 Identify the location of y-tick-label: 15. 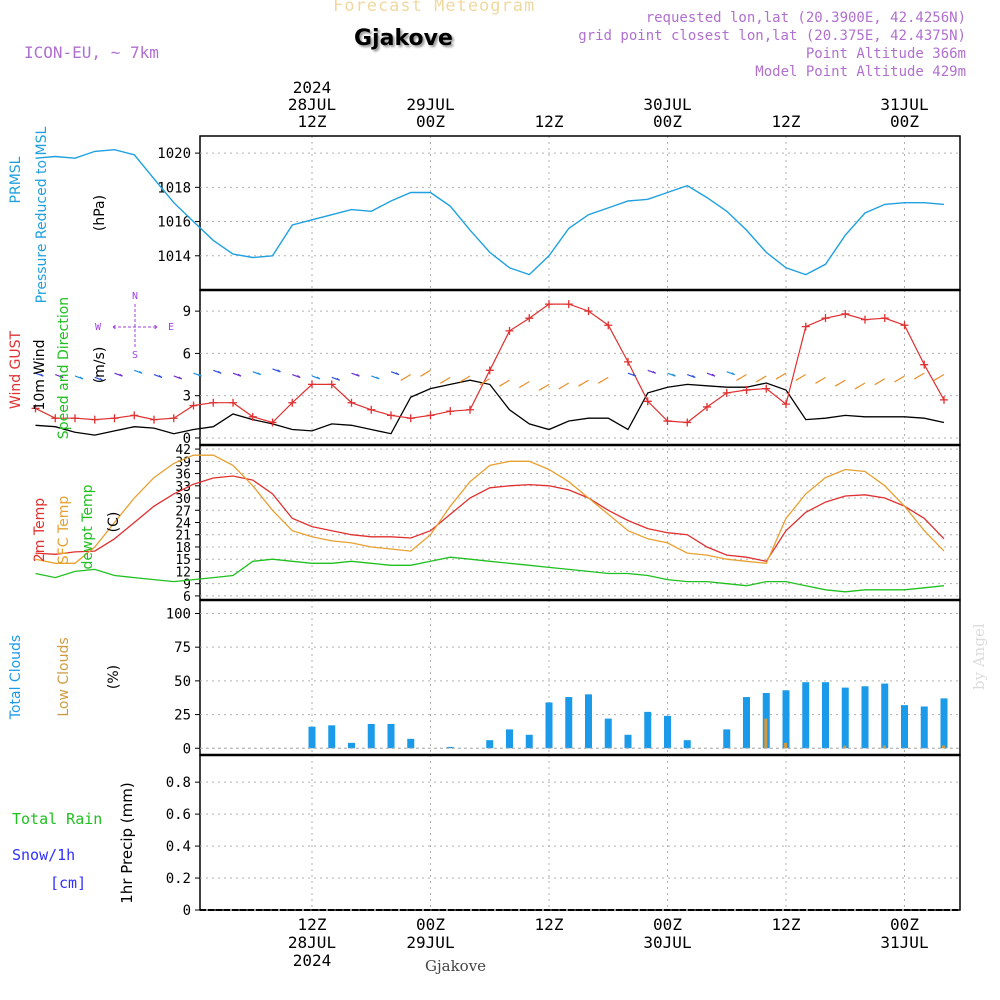
(183, 560).